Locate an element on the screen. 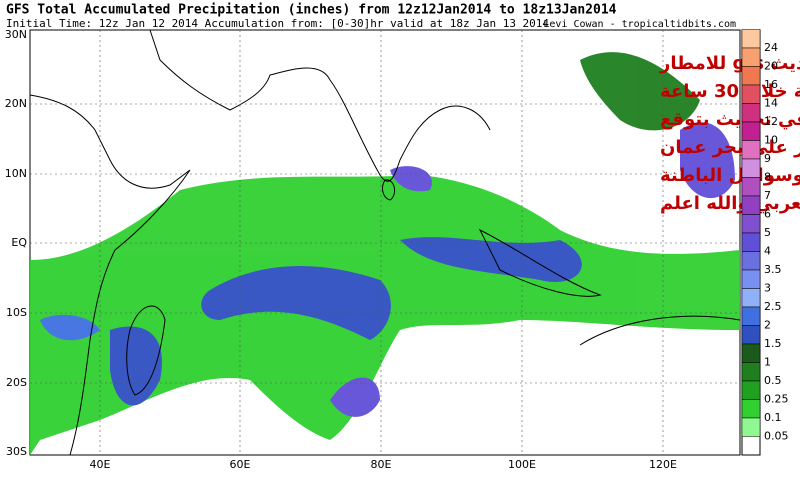 This screenshot has height=477, width=800. asia-coast is located at coordinates (320, 105).